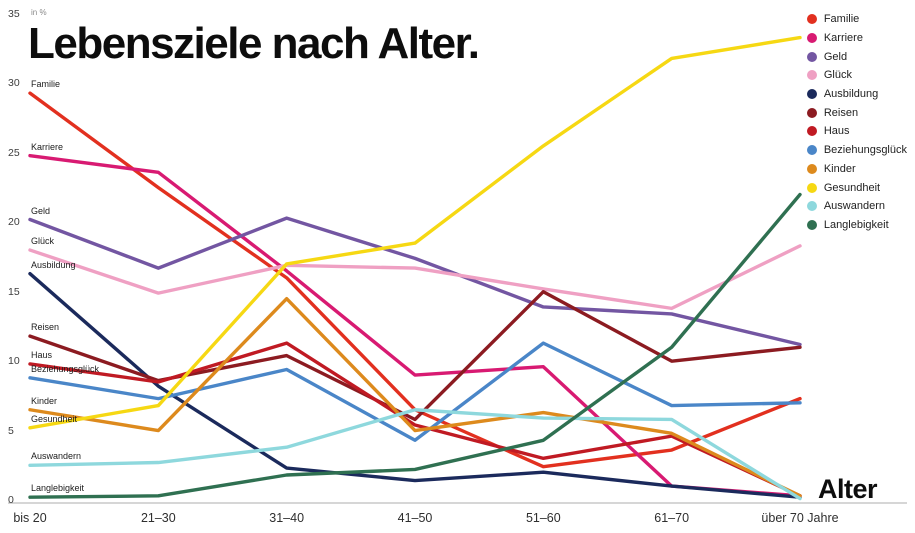  Describe the element at coordinates (53, 264) in the screenshot. I see `series-start-label: Ausbildung` at that location.